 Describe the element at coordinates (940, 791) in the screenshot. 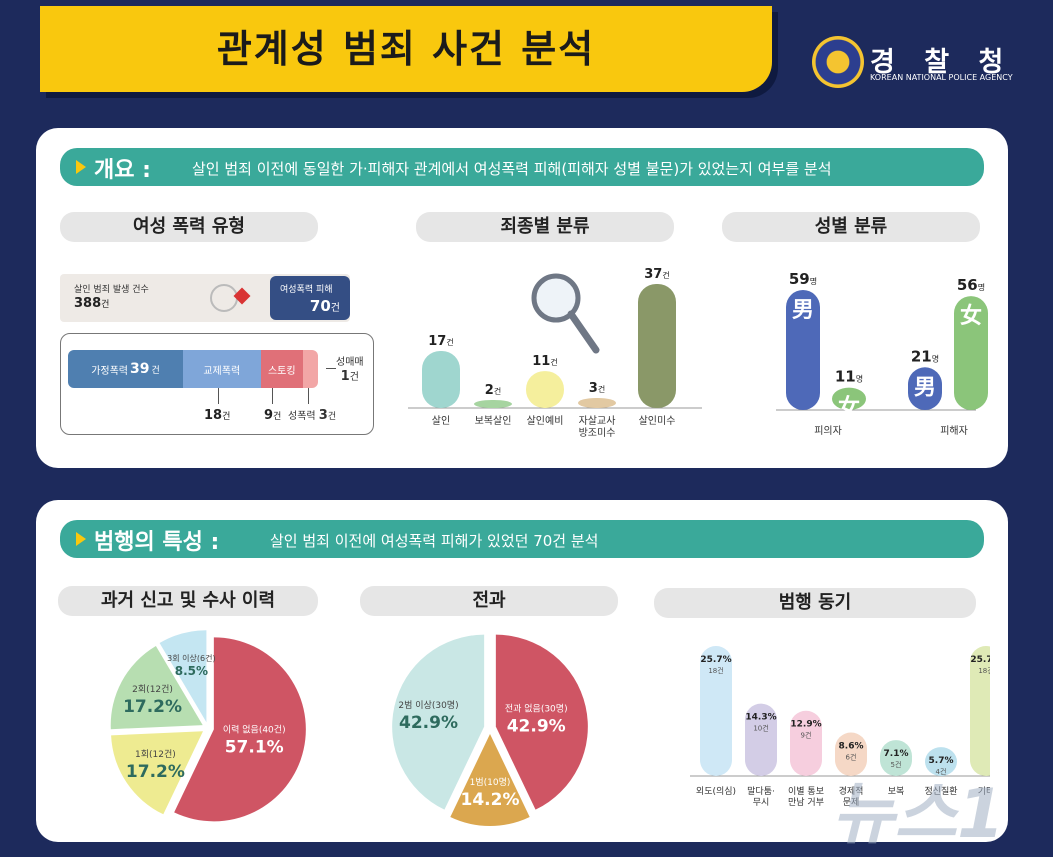

I see `motive-category-label: 정신질환` at that location.